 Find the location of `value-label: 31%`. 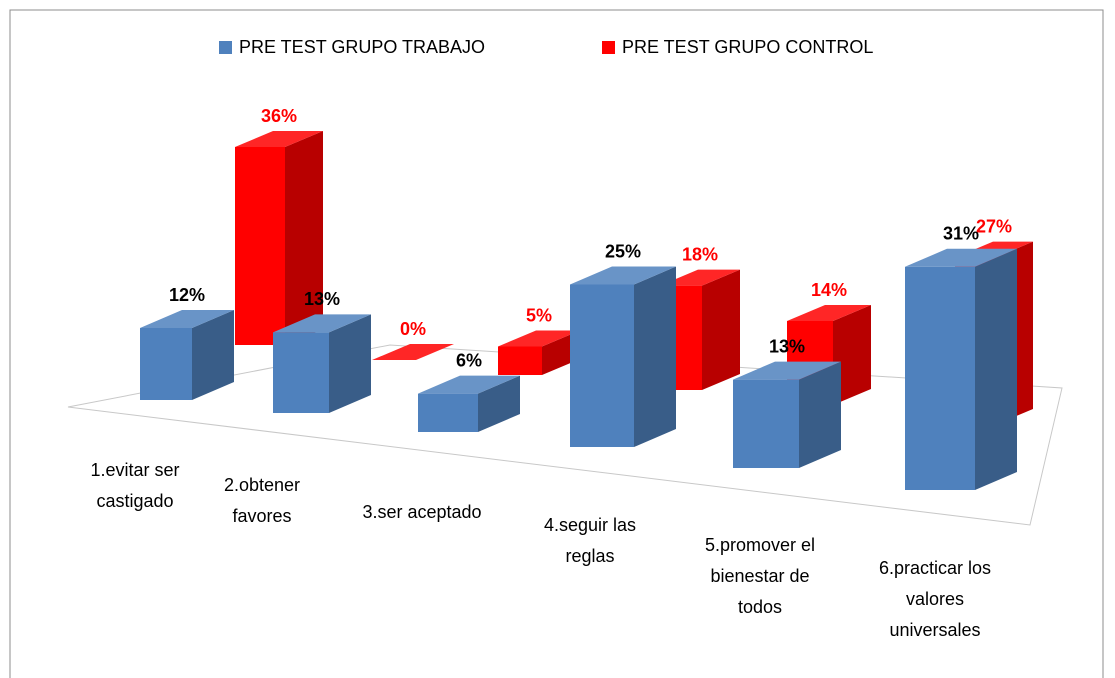

value-label: 31% is located at coordinates (961, 234).